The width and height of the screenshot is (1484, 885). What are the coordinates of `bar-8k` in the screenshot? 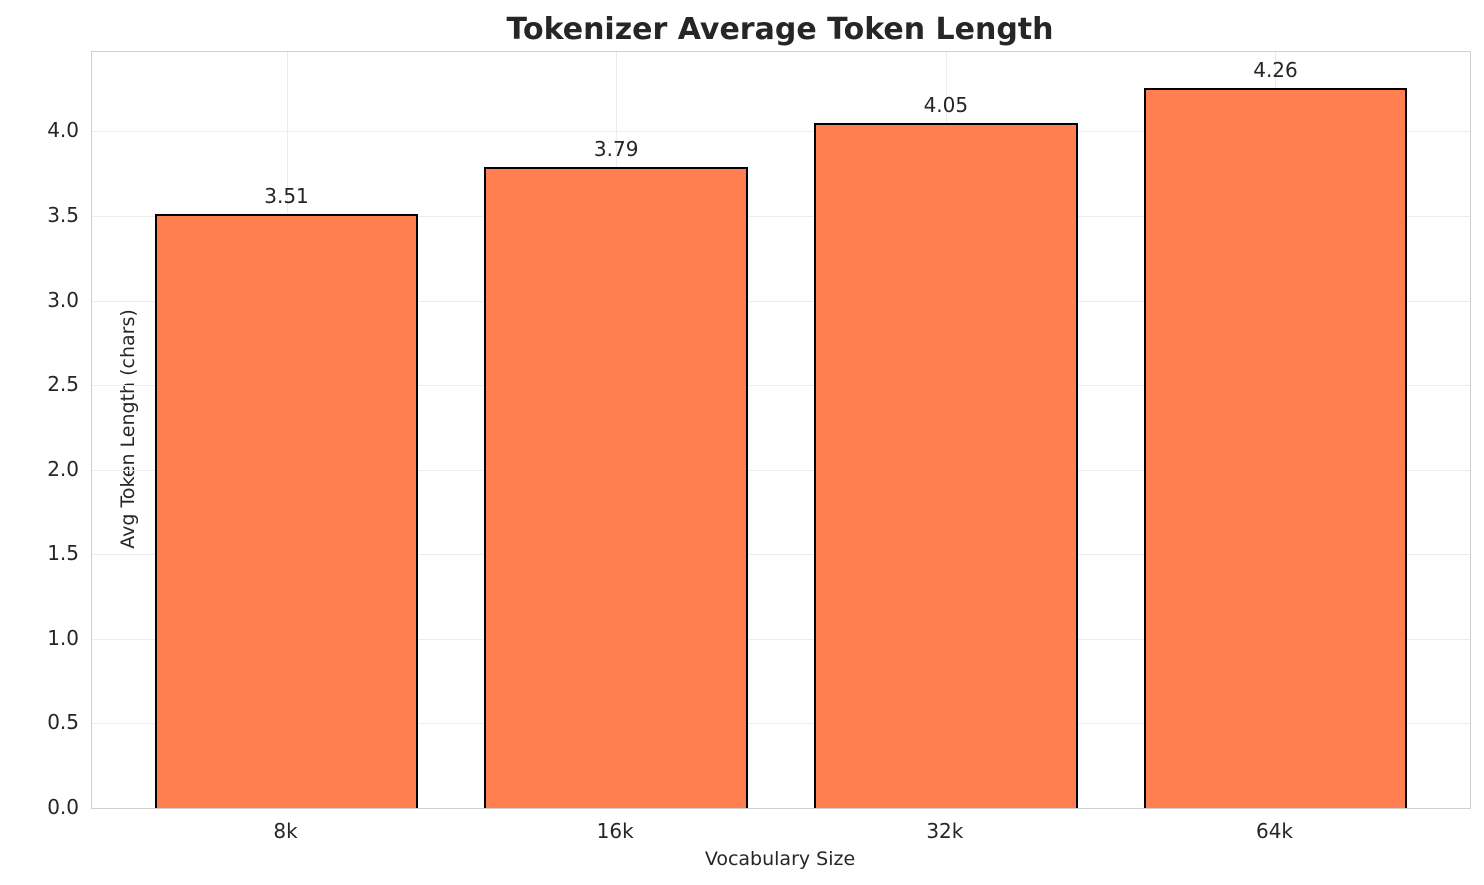 It's located at (286, 511).